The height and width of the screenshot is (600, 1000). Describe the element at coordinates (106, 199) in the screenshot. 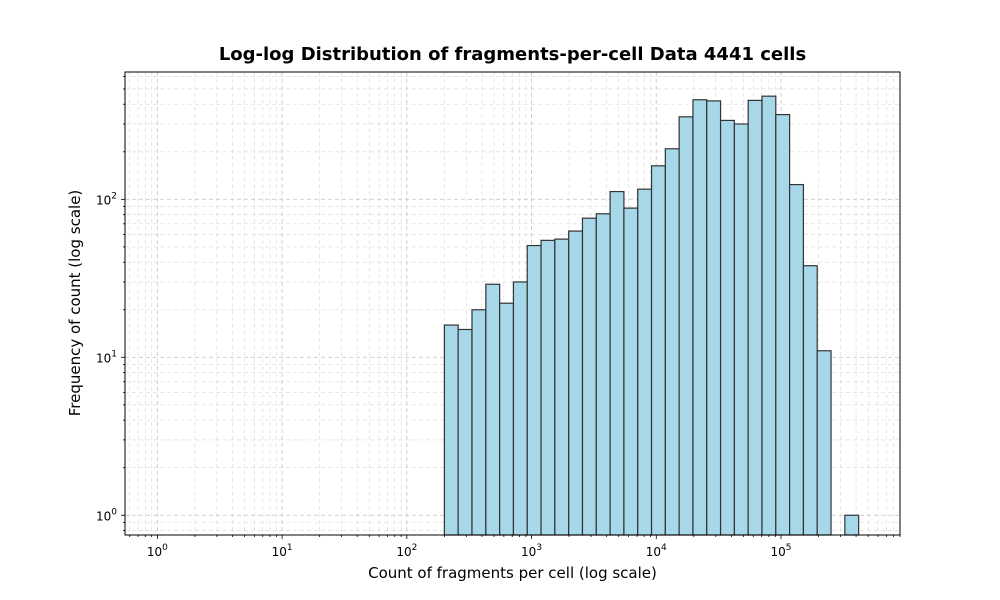

I see `y-tick-label: 10²` at that location.